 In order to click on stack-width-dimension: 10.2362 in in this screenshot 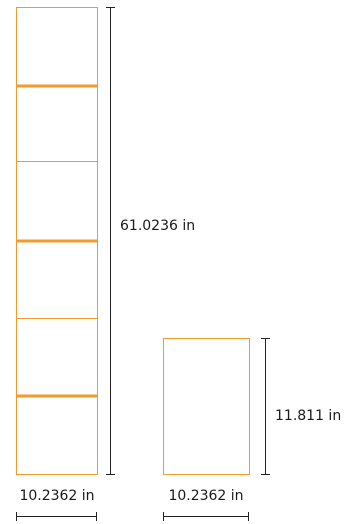, I will do `click(56, 504)`.